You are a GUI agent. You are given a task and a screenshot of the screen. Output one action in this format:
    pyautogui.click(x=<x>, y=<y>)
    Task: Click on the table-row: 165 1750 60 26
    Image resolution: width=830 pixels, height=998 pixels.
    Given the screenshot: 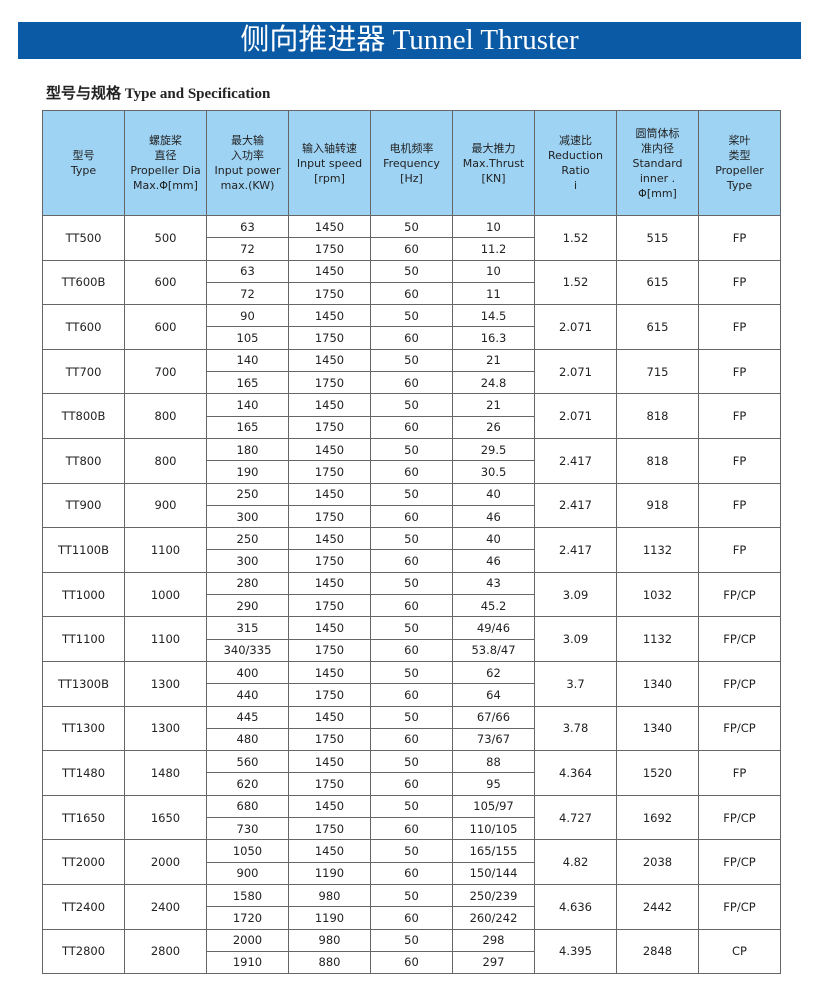 What is the action you would take?
    pyautogui.click(x=412, y=427)
    